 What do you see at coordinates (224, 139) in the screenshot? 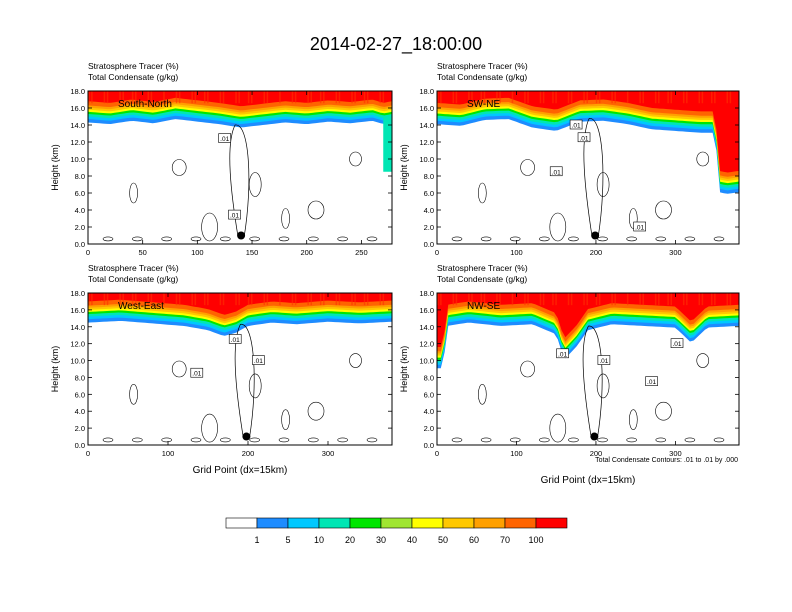
I see `contour-label: .01` at bounding box center [224, 139].